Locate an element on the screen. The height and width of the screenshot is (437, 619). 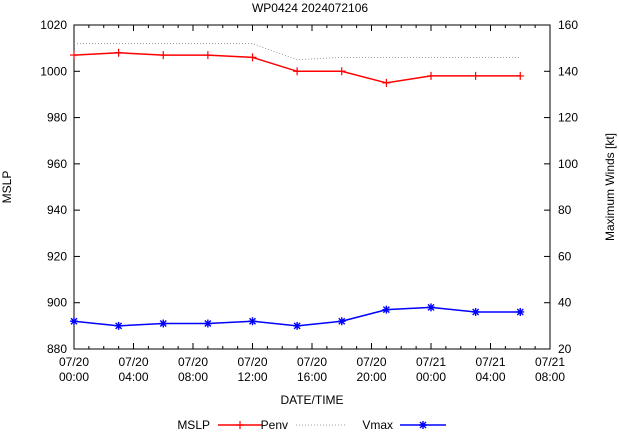
series-mslp is located at coordinates (297, 67).